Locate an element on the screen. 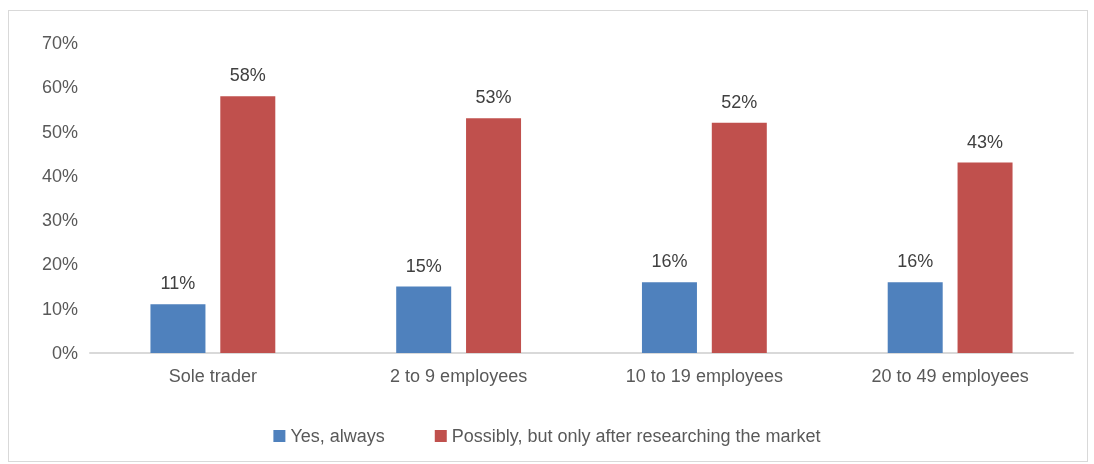 This screenshot has width=1094, height=464. y-tick-label: 40% is located at coordinates (59, 175).